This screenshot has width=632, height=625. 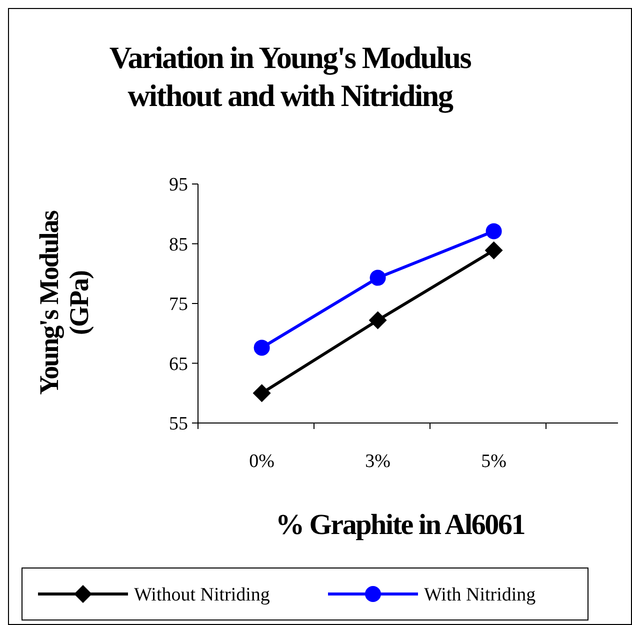 I want to click on legend-label: Without Nitriding, so click(x=202, y=595).